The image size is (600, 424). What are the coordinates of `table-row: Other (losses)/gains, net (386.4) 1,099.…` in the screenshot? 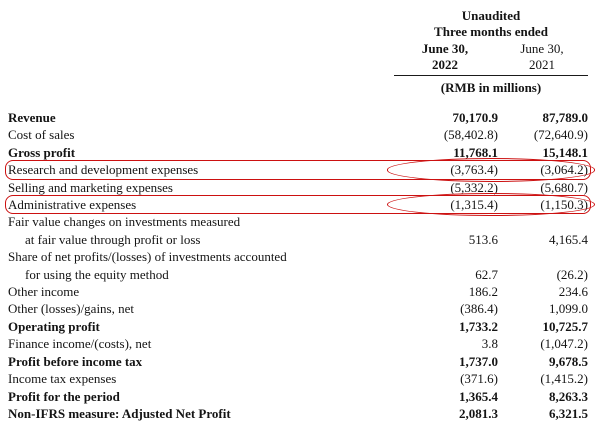 It's located at (298, 308).